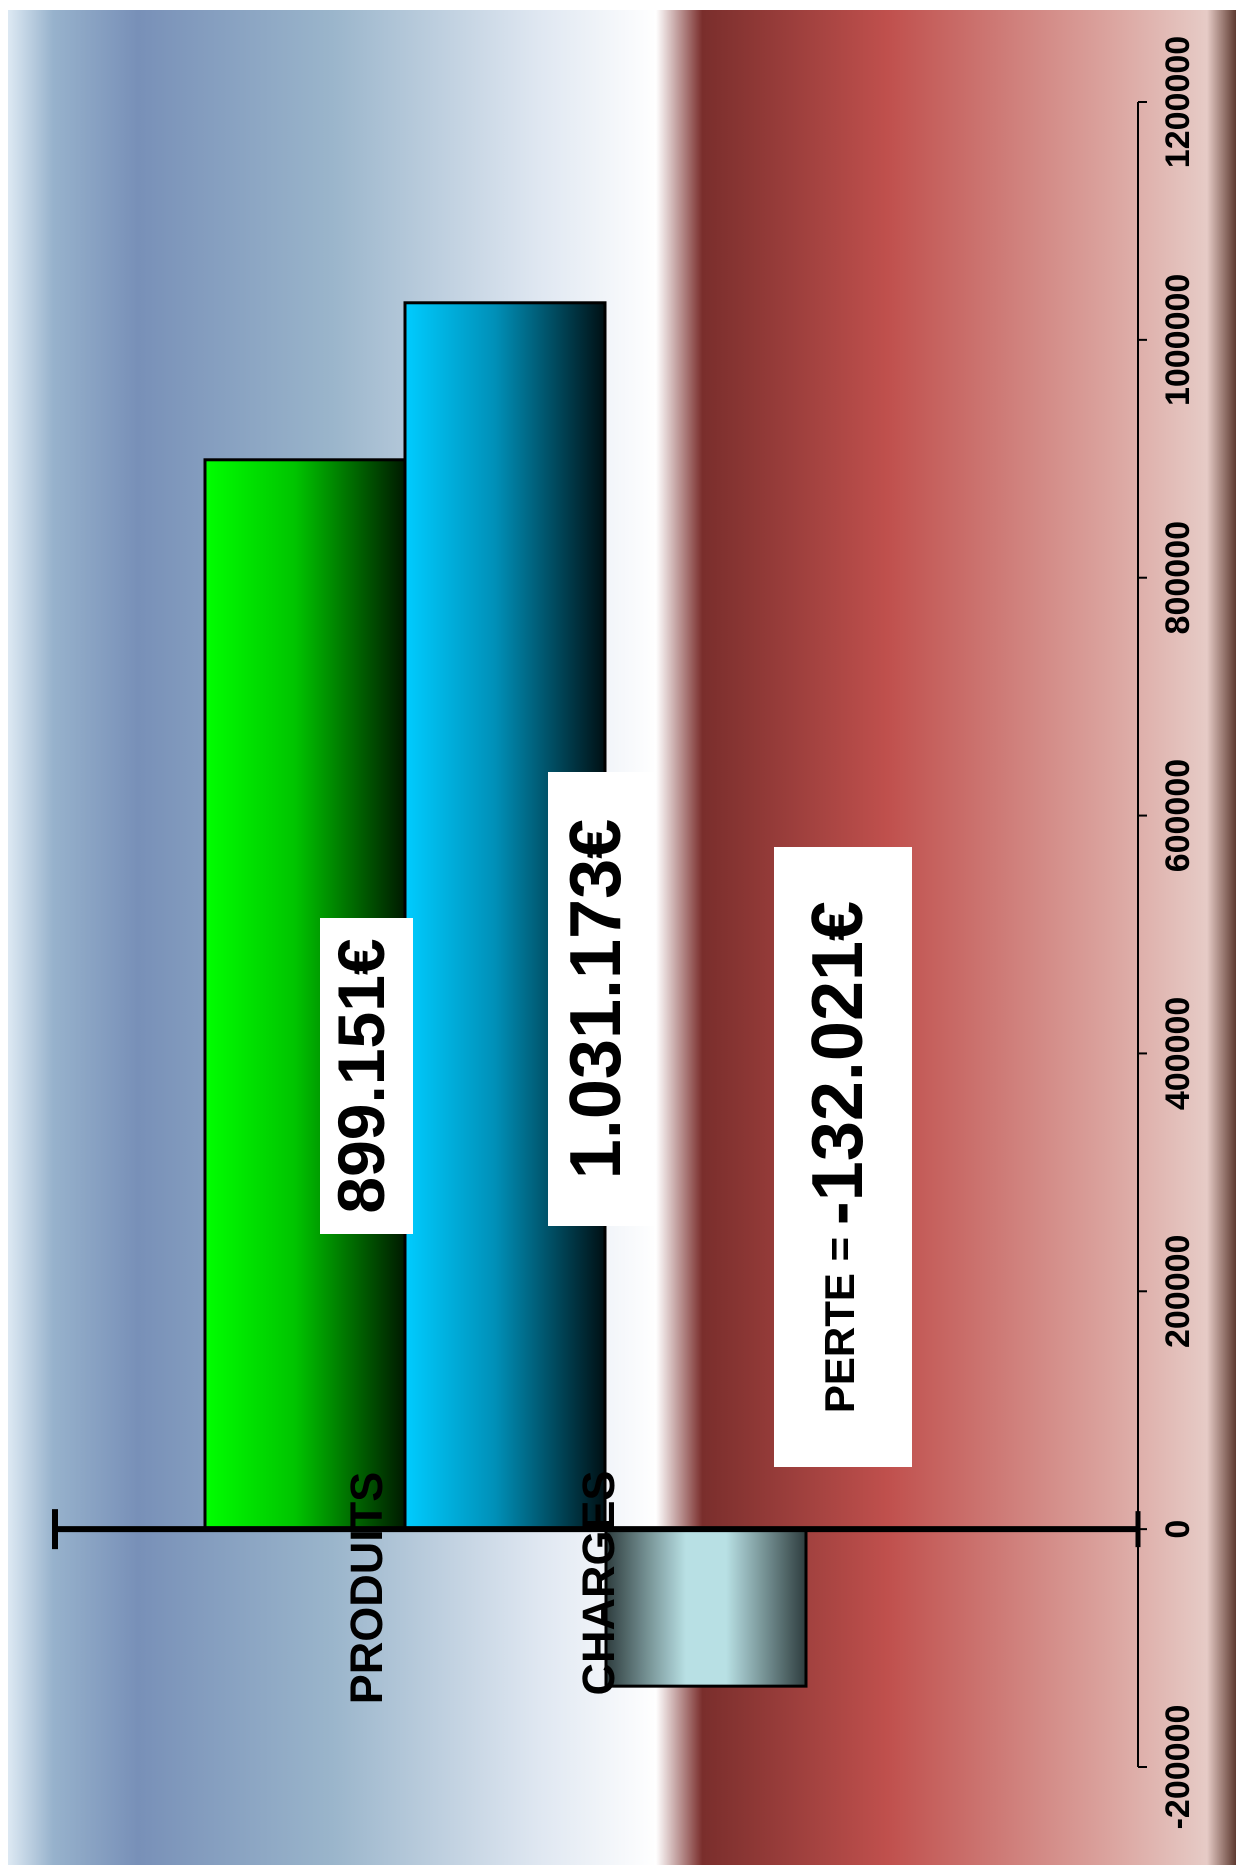  What do you see at coordinates (1178, 102) in the screenshot?
I see `value-tick-label: 1200000` at bounding box center [1178, 102].